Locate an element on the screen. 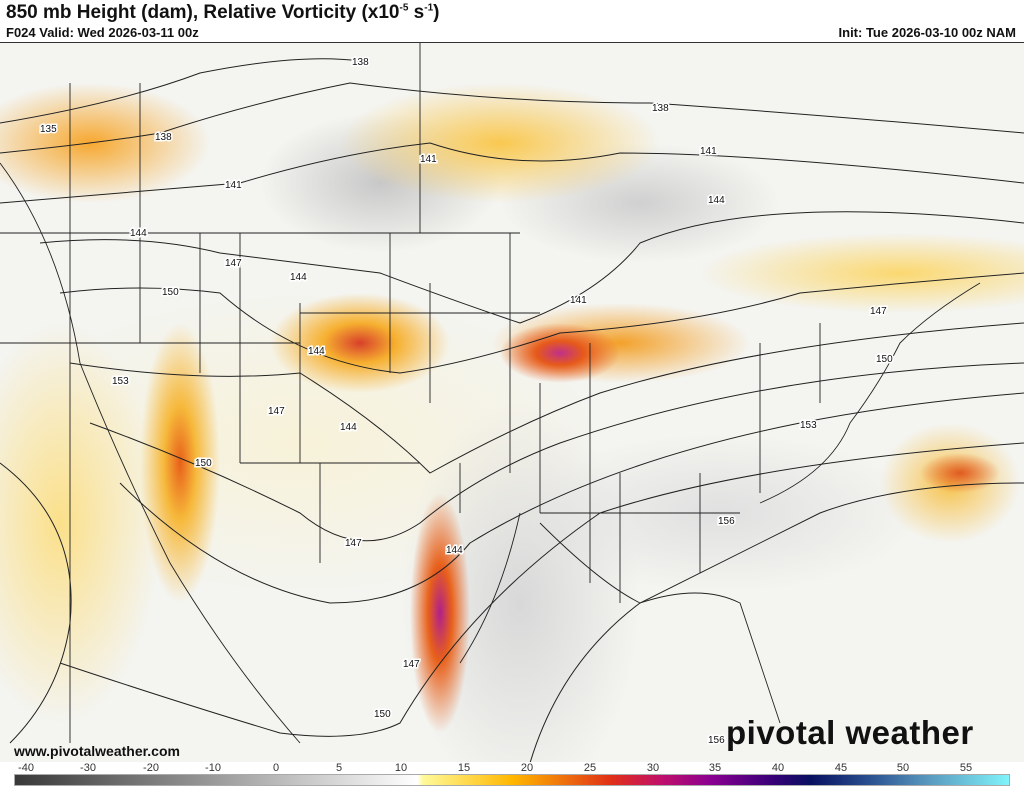 This screenshot has width=1024, height=791. colorbar-tick-label: 50 is located at coordinates (903, 768).